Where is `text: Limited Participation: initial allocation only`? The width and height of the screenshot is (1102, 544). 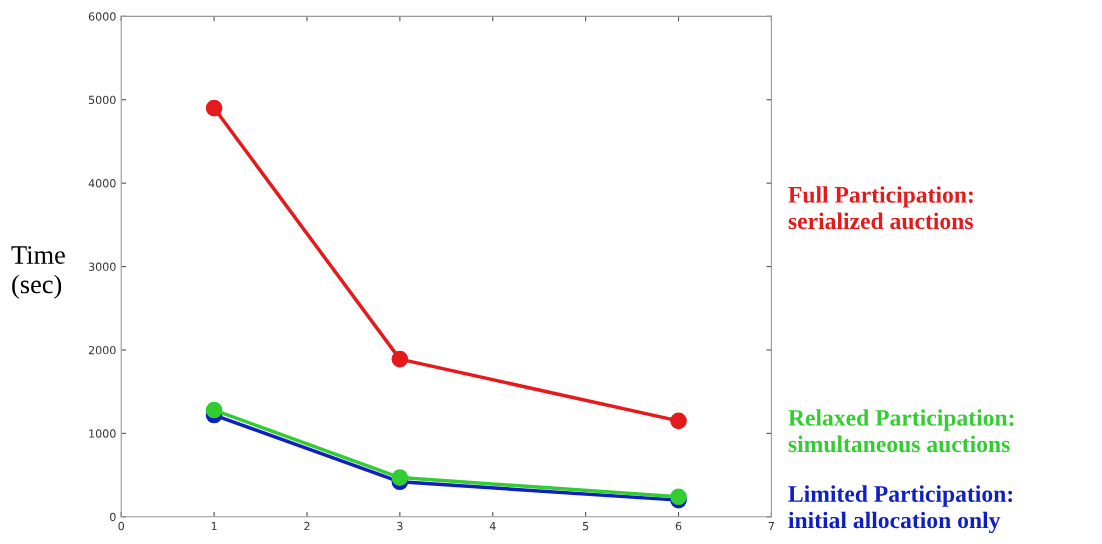
text: Limited Participation: initial allocation only is located at coordinates (900, 509).